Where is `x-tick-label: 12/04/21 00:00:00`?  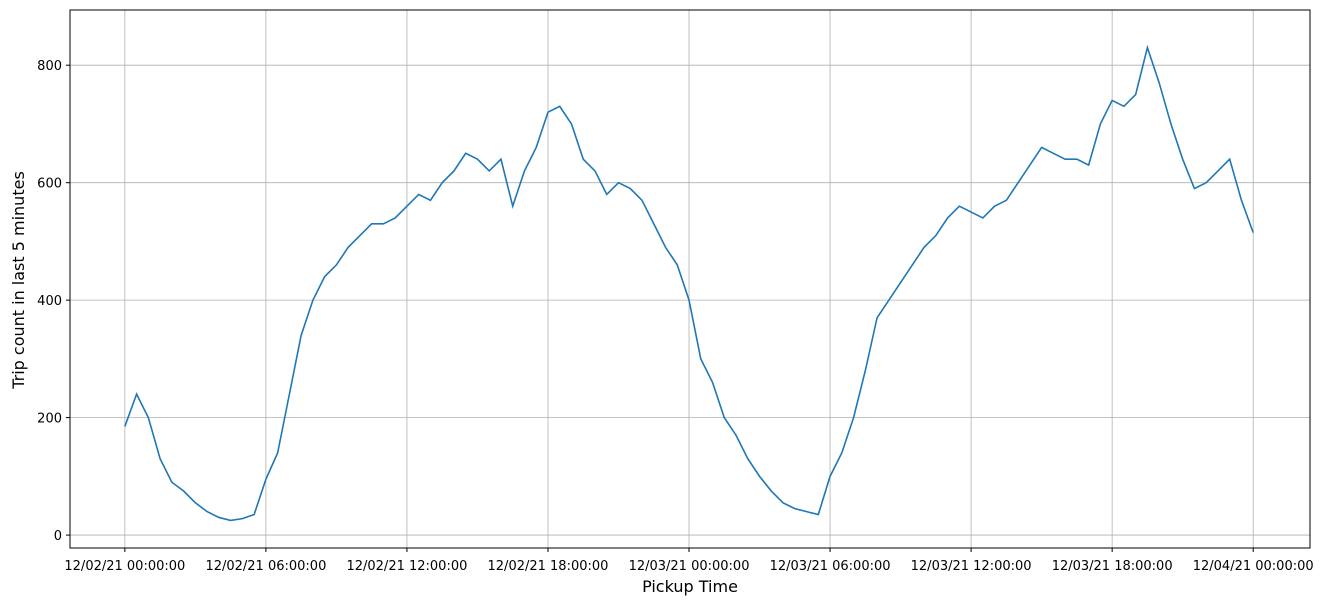 x-tick-label: 12/04/21 00:00:00 is located at coordinates (1253, 566).